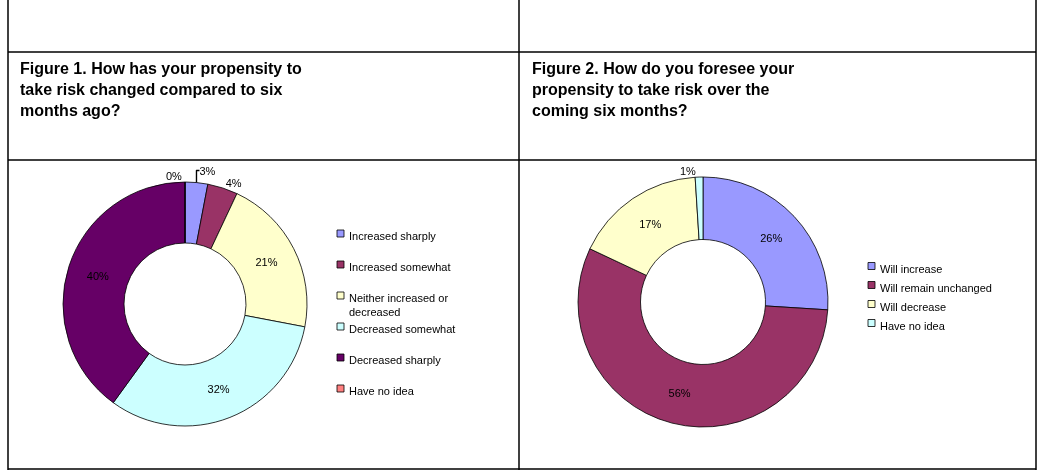 The width and height of the screenshot is (1044, 470). I want to click on legend-label: Decreased sharply, so click(395, 360).